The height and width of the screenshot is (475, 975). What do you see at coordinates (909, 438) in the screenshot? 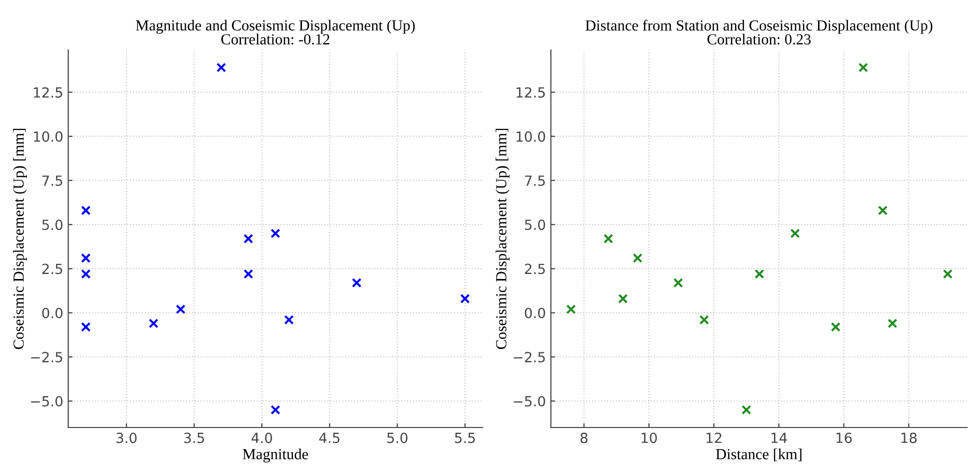
I see `x-tick-label: 18` at bounding box center [909, 438].